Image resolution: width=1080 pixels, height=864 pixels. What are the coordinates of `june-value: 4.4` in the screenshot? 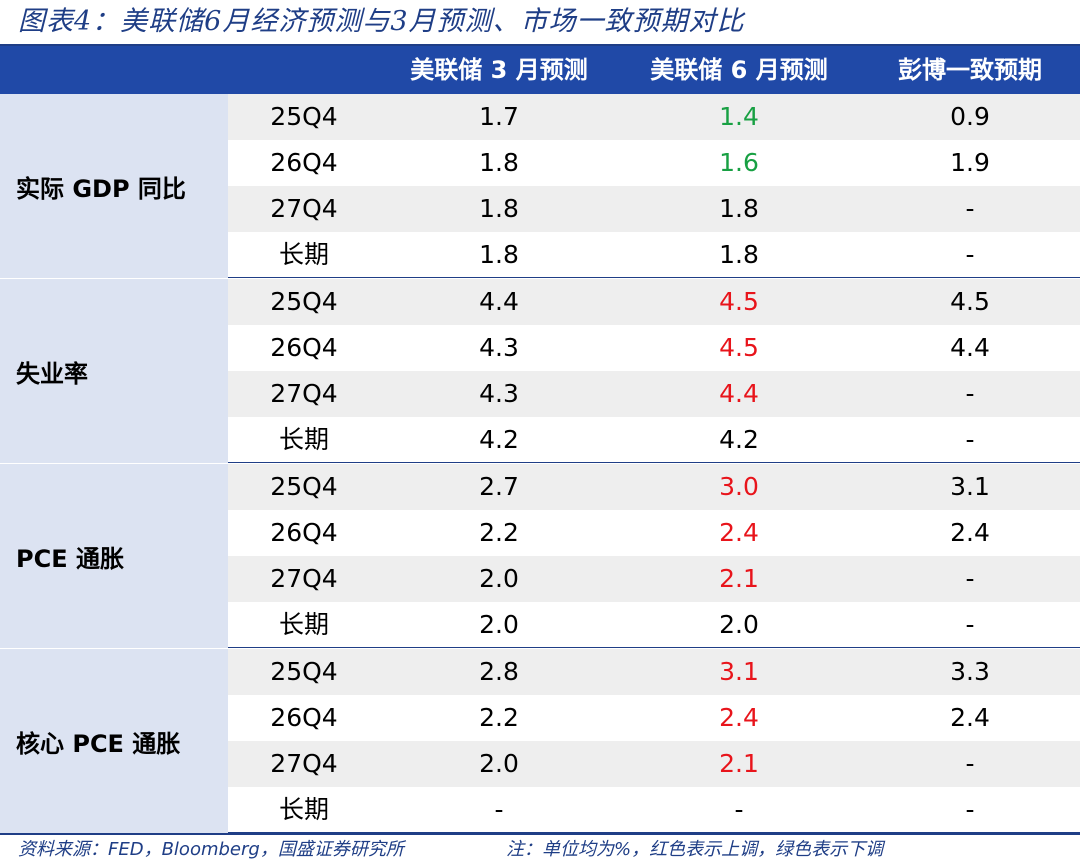 It's located at (739, 393).